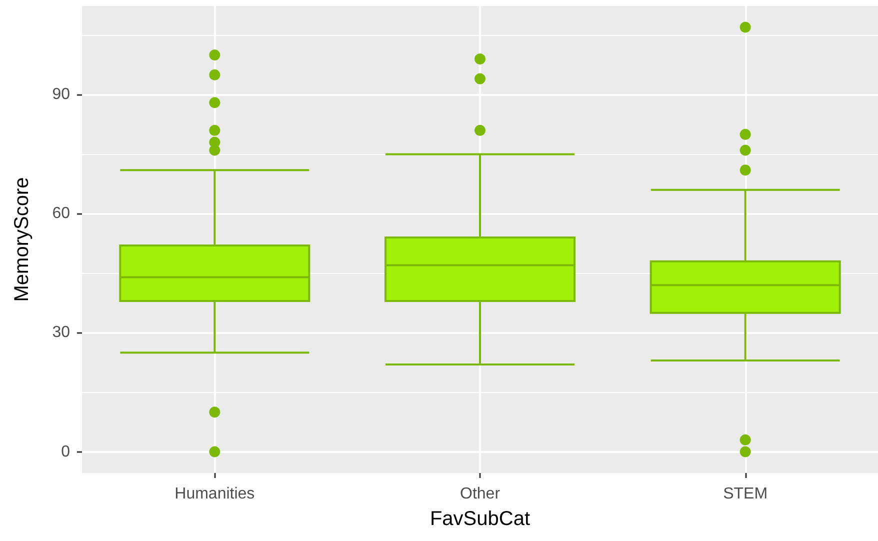 The height and width of the screenshot is (541, 878). What do you see at coordinates (61, 213) in the screenshot?
I see `y-tick-label: 60` at bounding box center [61, 213].